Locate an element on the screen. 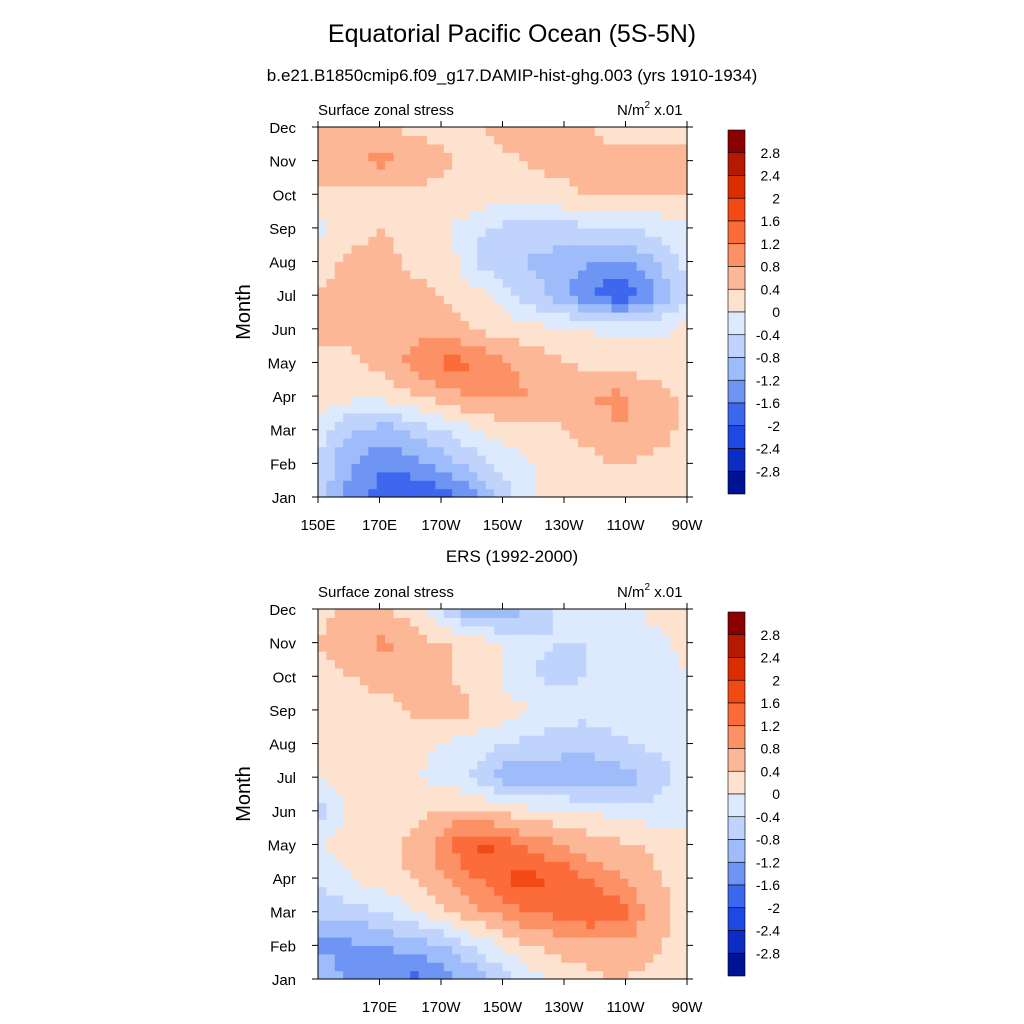  colorbar-label: 1.6 is located at coordinates (771, 703).